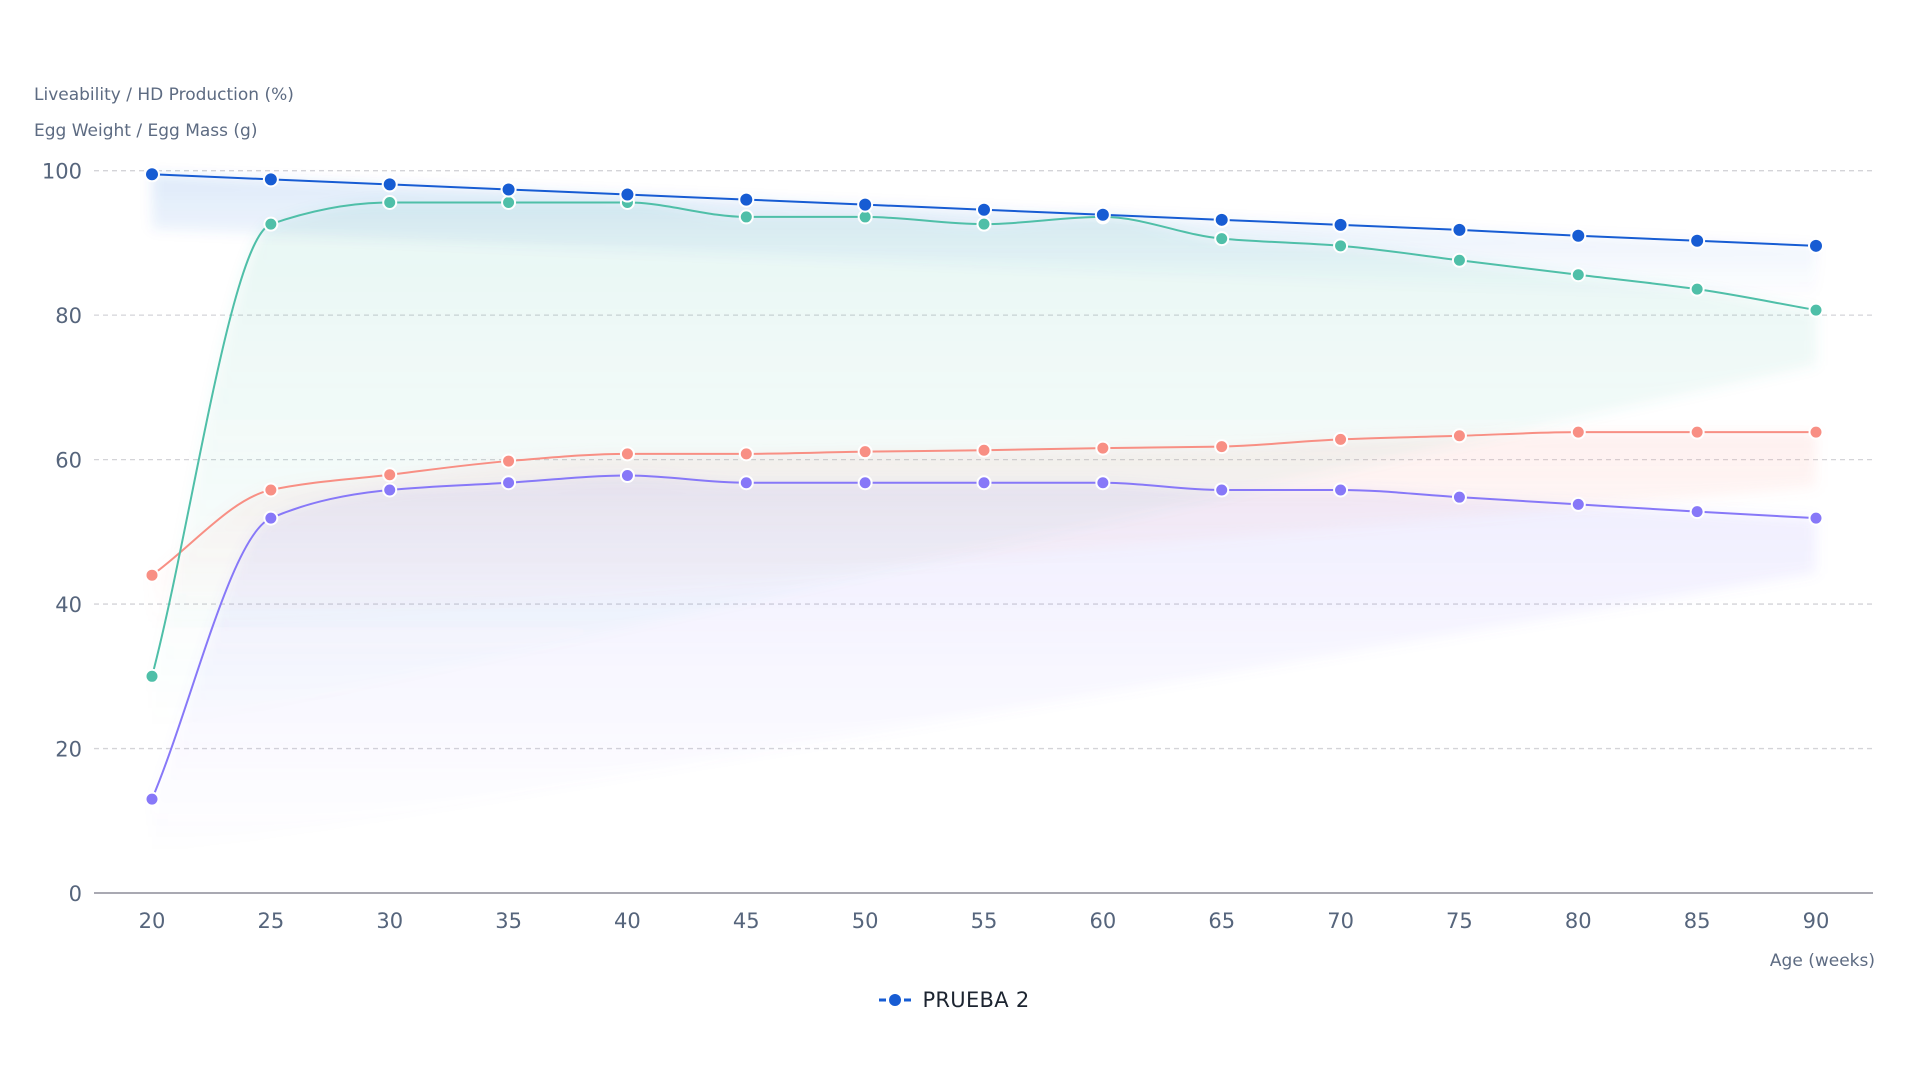 Image resolution: width=1908 pixels, height=1070 pixels. What do you see at coordinates (62, 172) in the screenshot?
I see `y-tick-label: 100` at bounding box center [62, 172].